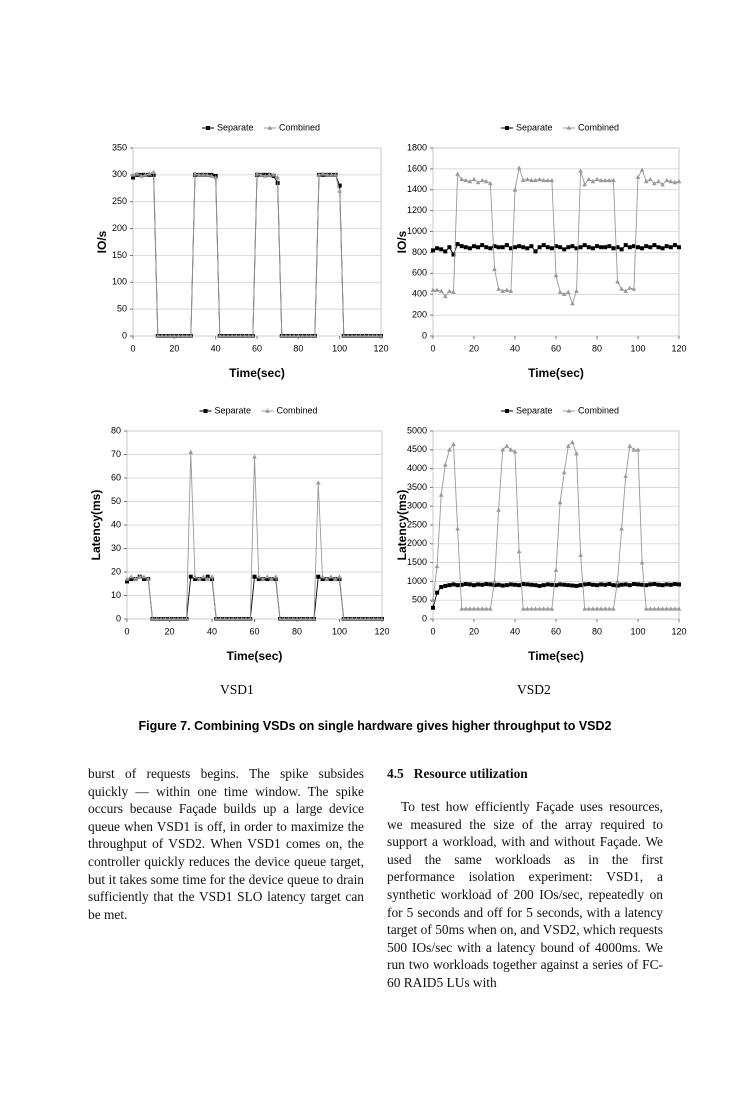 The width and height of the screenshot is (750, 1100). I want to click on x-tick-label: 20, so click(174, 348).